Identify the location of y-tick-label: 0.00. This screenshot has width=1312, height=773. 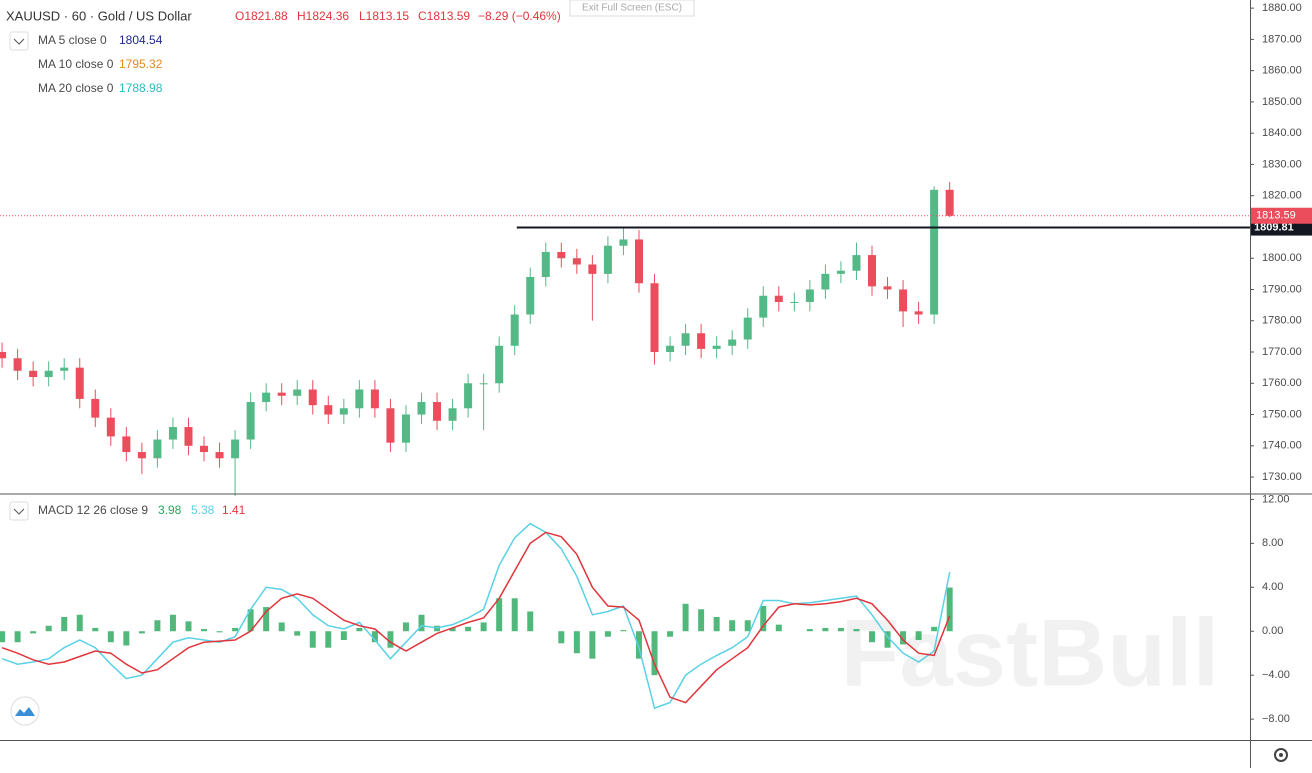
(1272, 631).